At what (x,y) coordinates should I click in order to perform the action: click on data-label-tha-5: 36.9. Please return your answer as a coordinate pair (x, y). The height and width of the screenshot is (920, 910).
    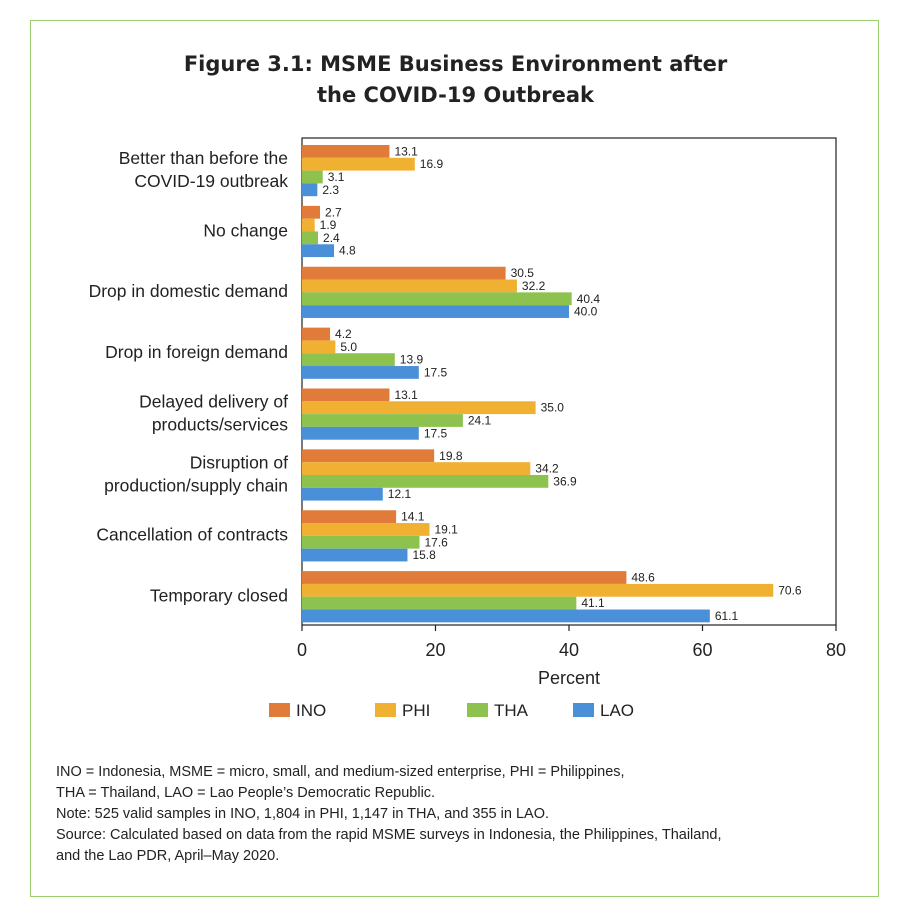
    Looking at the image, I should click on (565, 481).